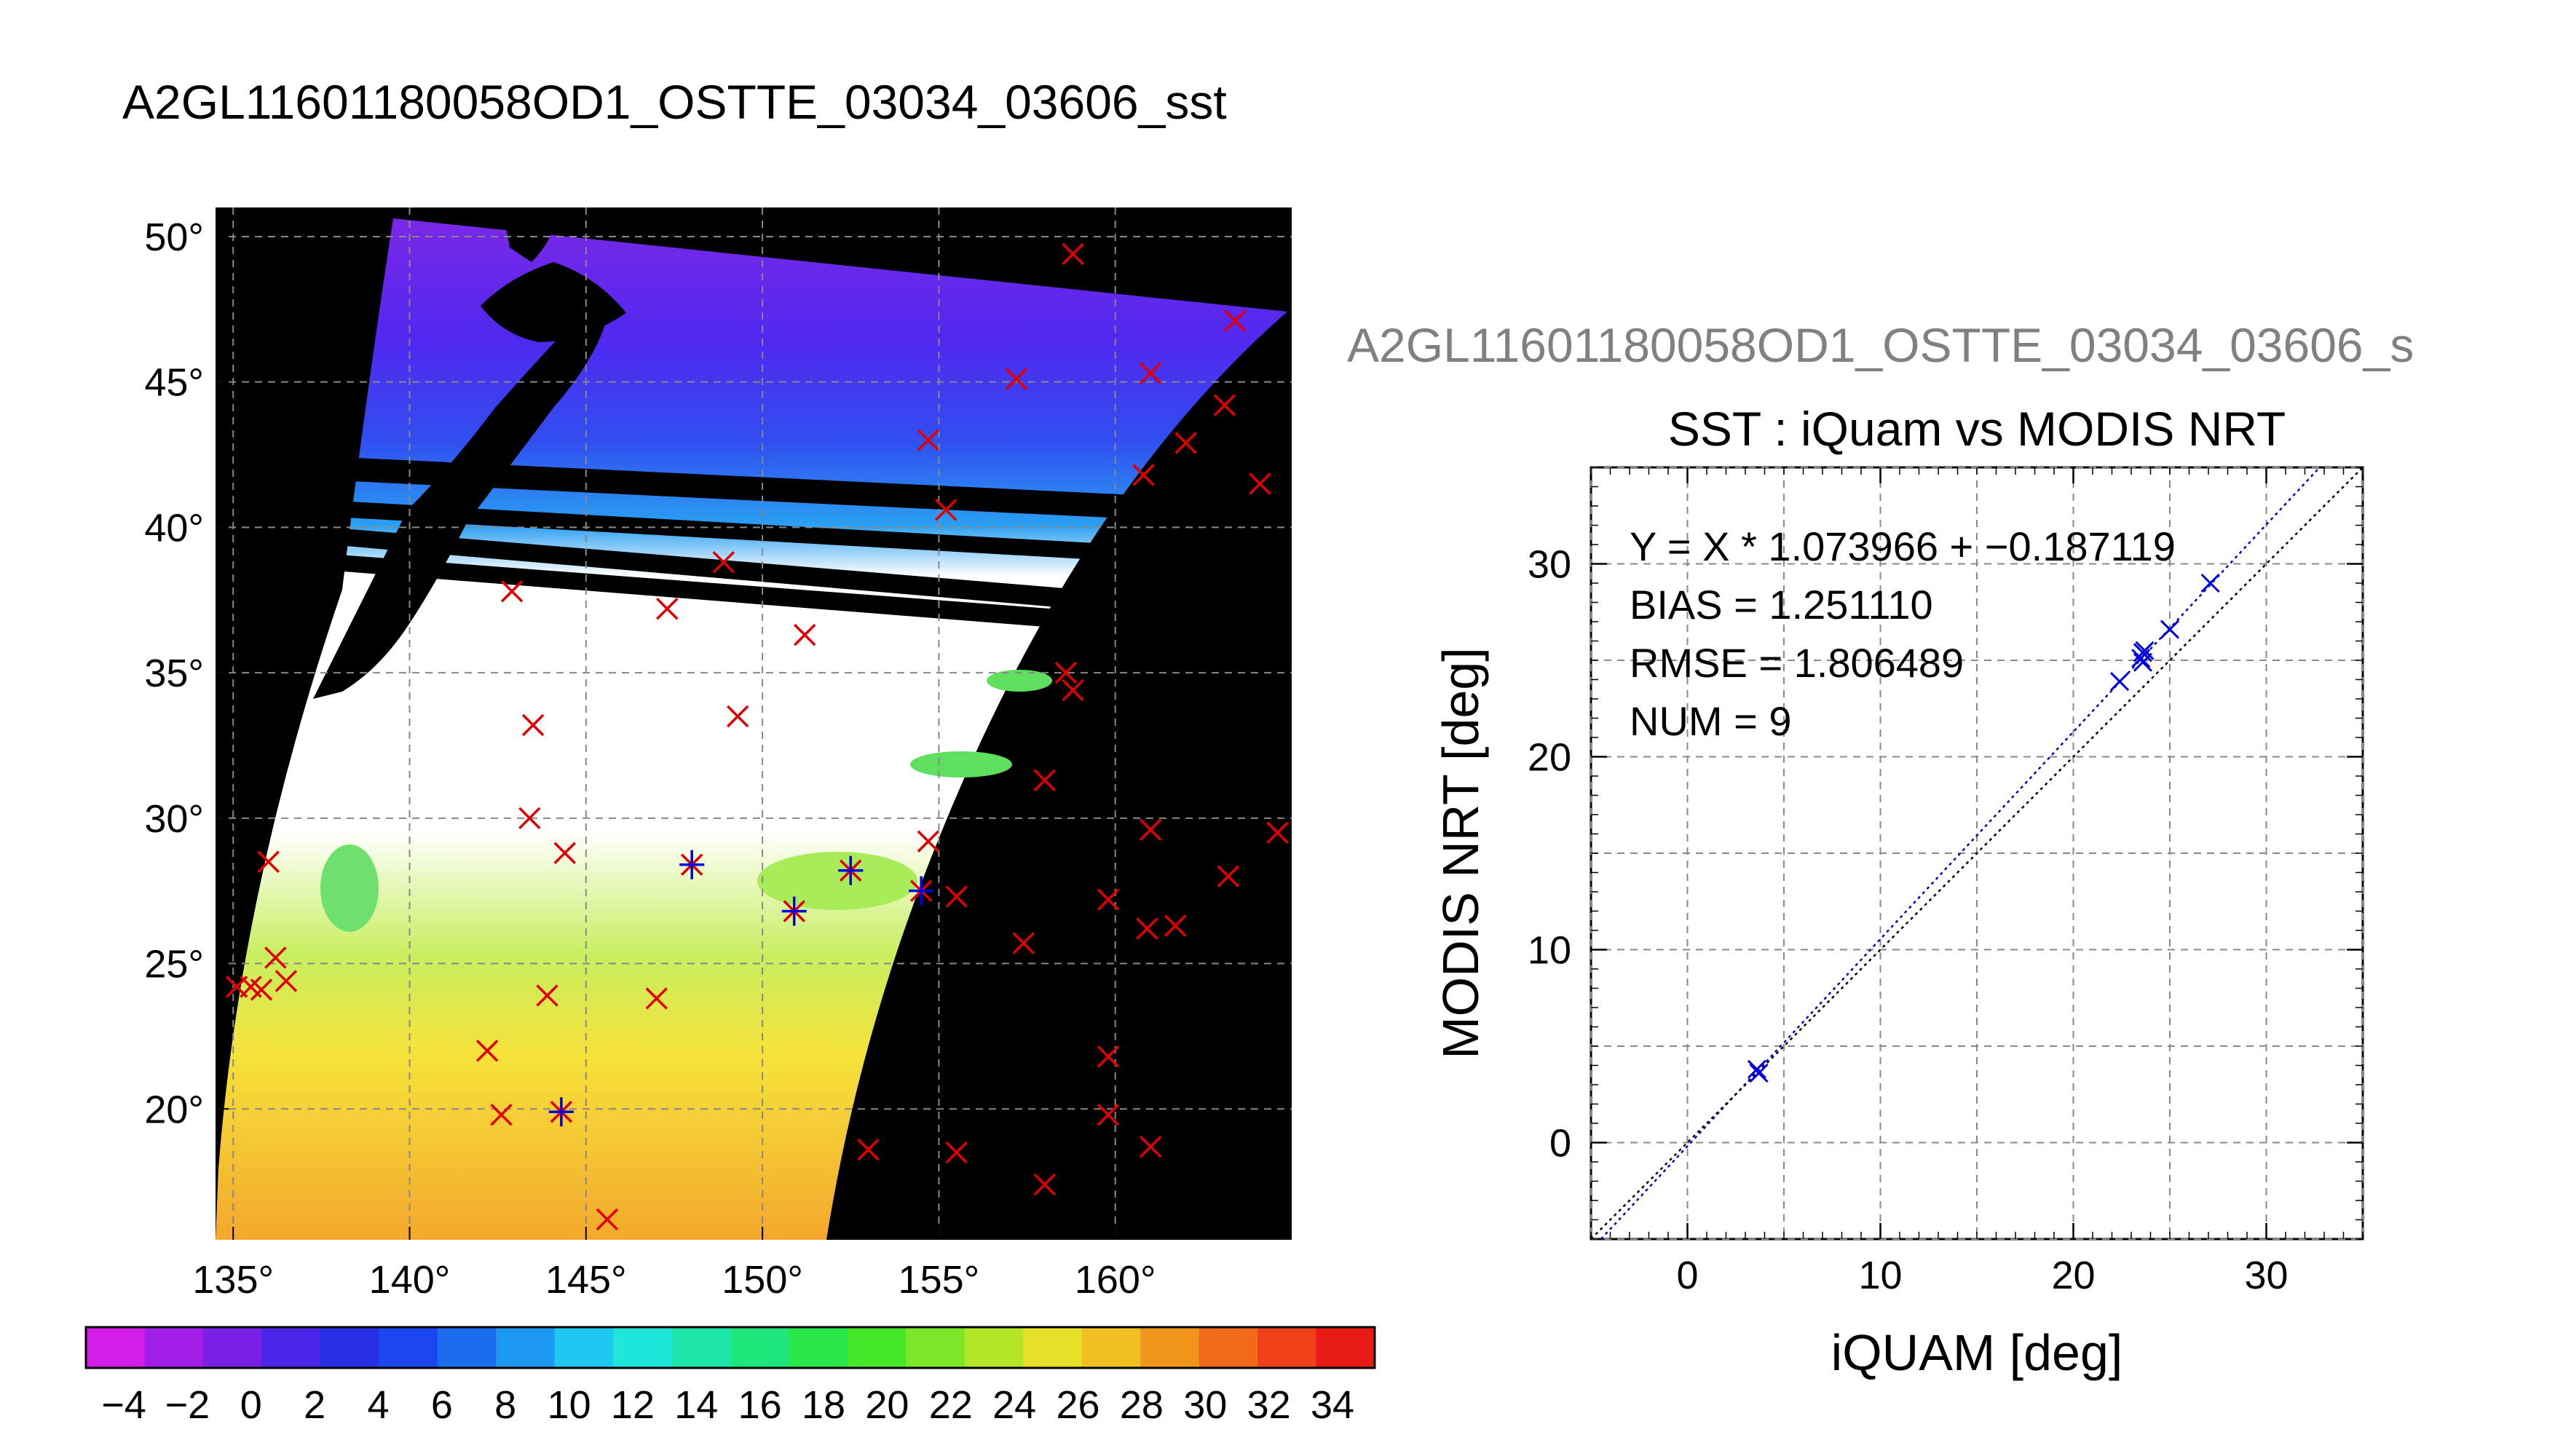  Describe the element at coordinates (187, 1405) in the screenshot. I see `colorbar-tick-label: −2` at that location.